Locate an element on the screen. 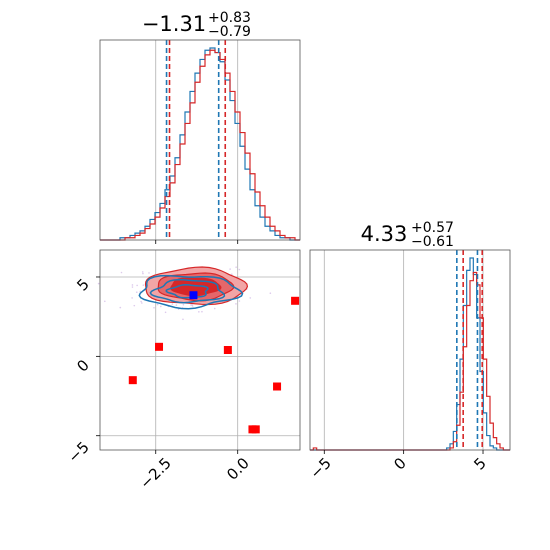 Image resolution: width=550 pixels, height=550 pixels. y-tick-joint-5: 5 is located at coordinates (82, 284).